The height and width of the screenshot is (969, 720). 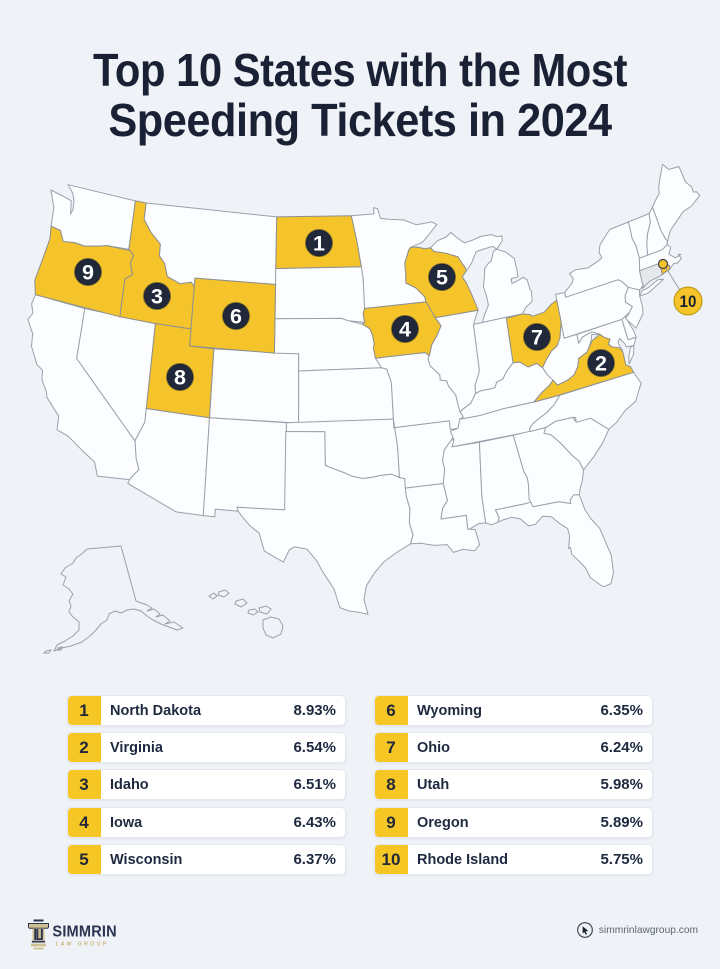 I want to click on svg-text: 10, so click(x=688, y=302).